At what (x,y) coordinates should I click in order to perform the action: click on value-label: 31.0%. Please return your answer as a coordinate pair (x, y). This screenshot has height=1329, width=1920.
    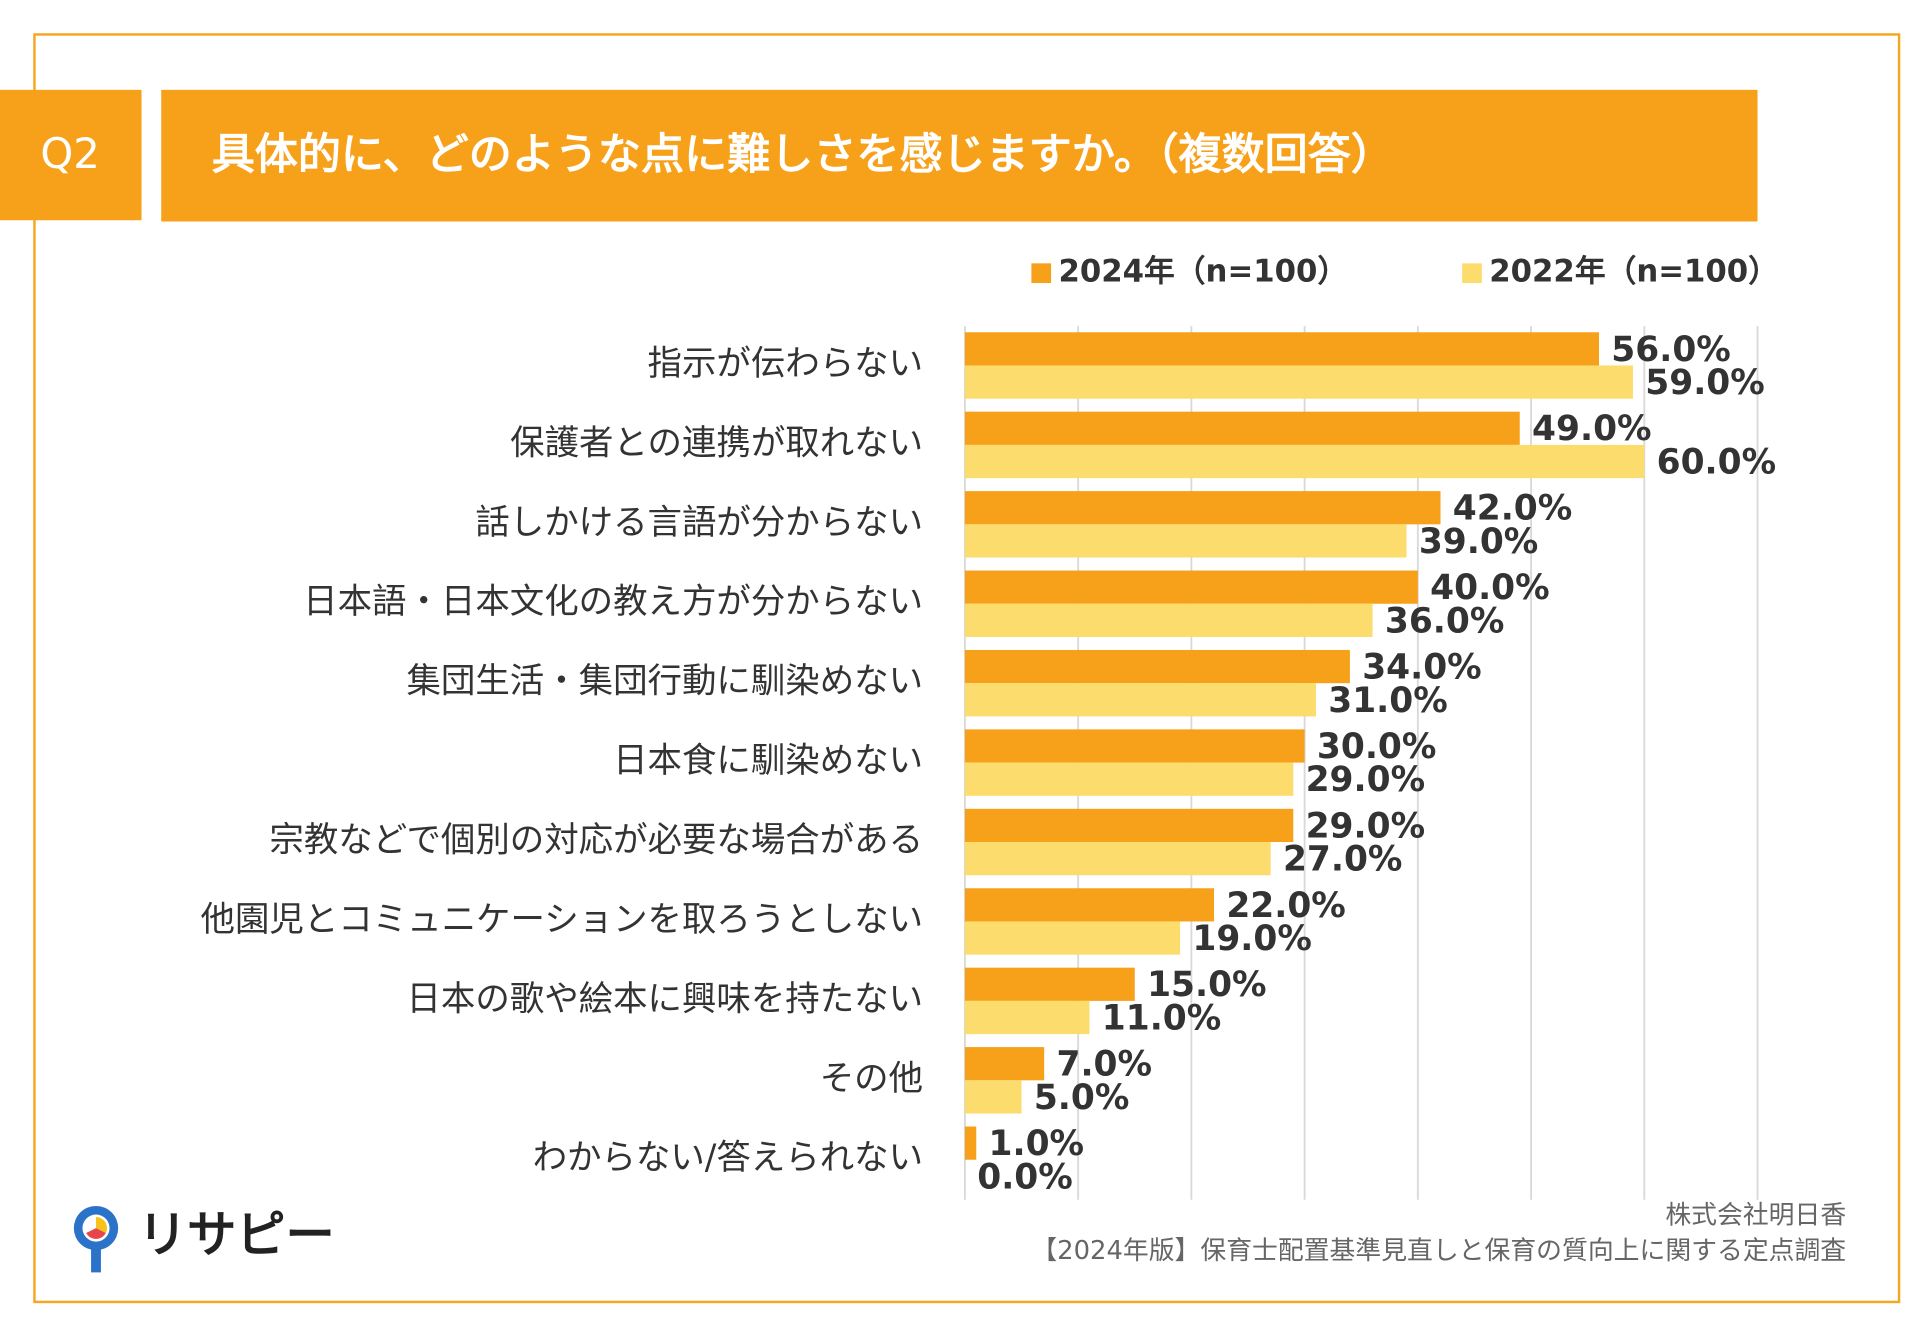
    Looking at the image, I should click on (1387, 701).